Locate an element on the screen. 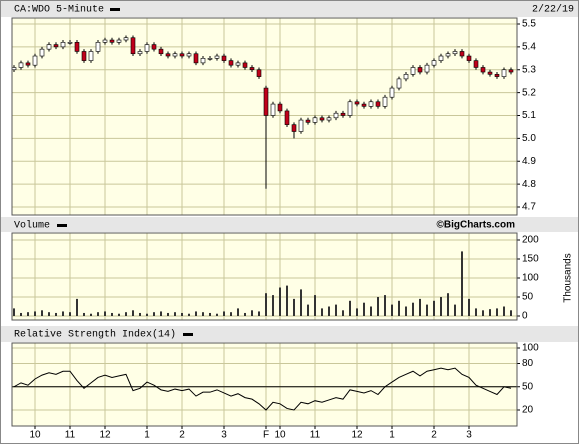 The width and height of the screenshot is (579, 444). x-tick-label: 2 is located at coordinates (182, 435).